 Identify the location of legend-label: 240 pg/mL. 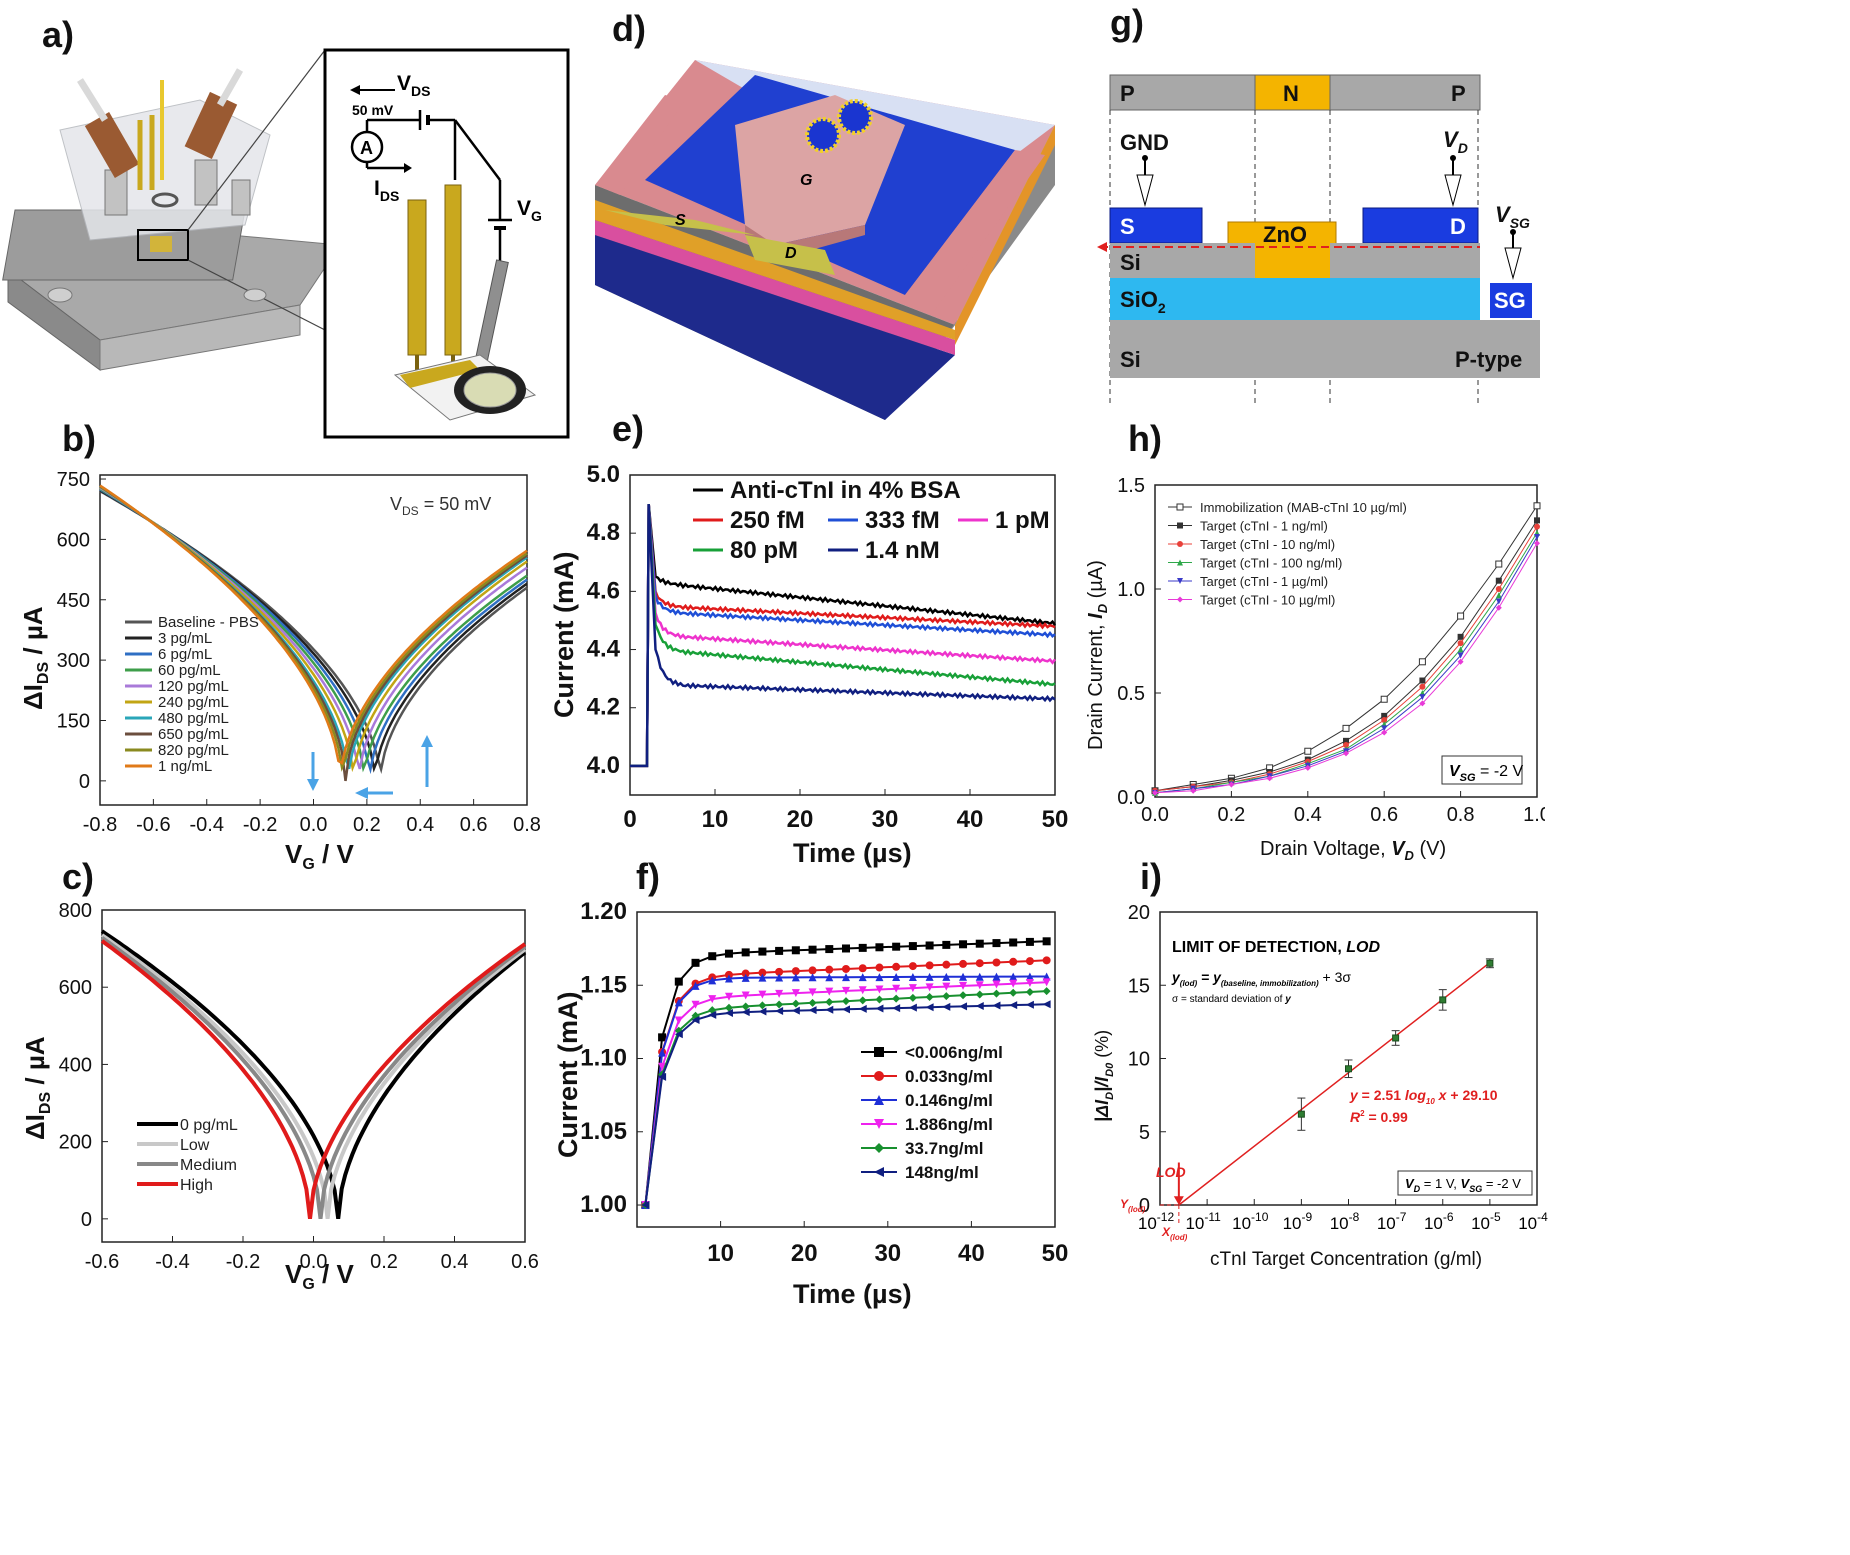
(193, 702).